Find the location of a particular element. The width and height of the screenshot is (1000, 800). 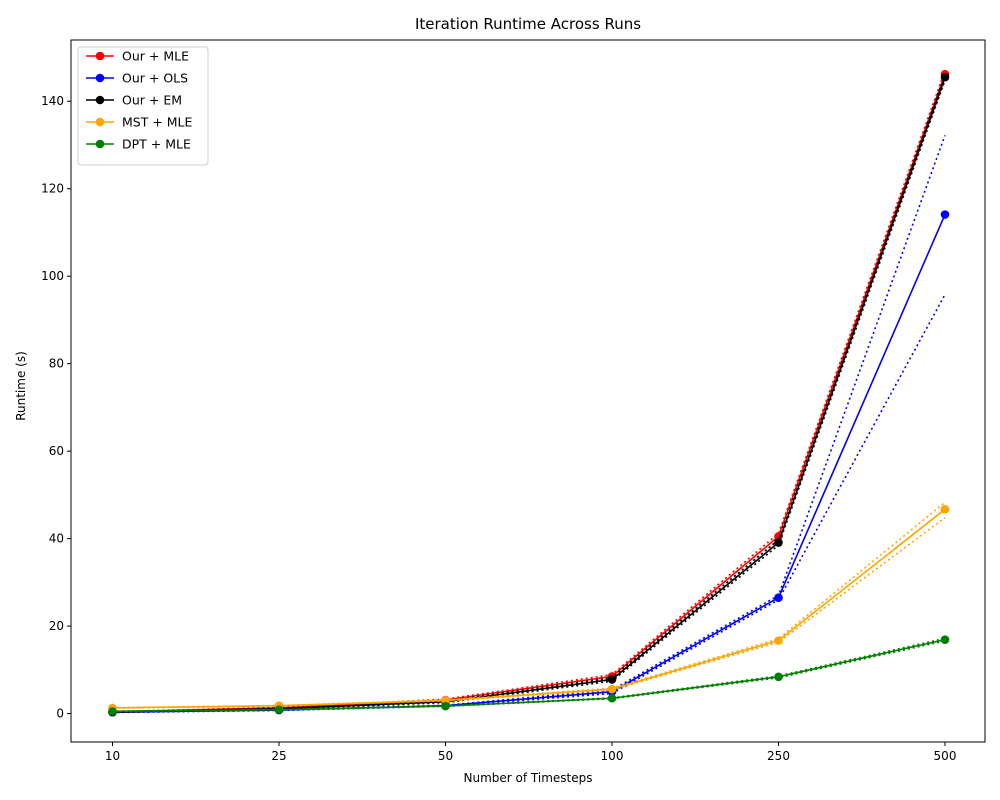

chart-title: Iteration Runtime Across Runs is located at coordinates (528, 24).